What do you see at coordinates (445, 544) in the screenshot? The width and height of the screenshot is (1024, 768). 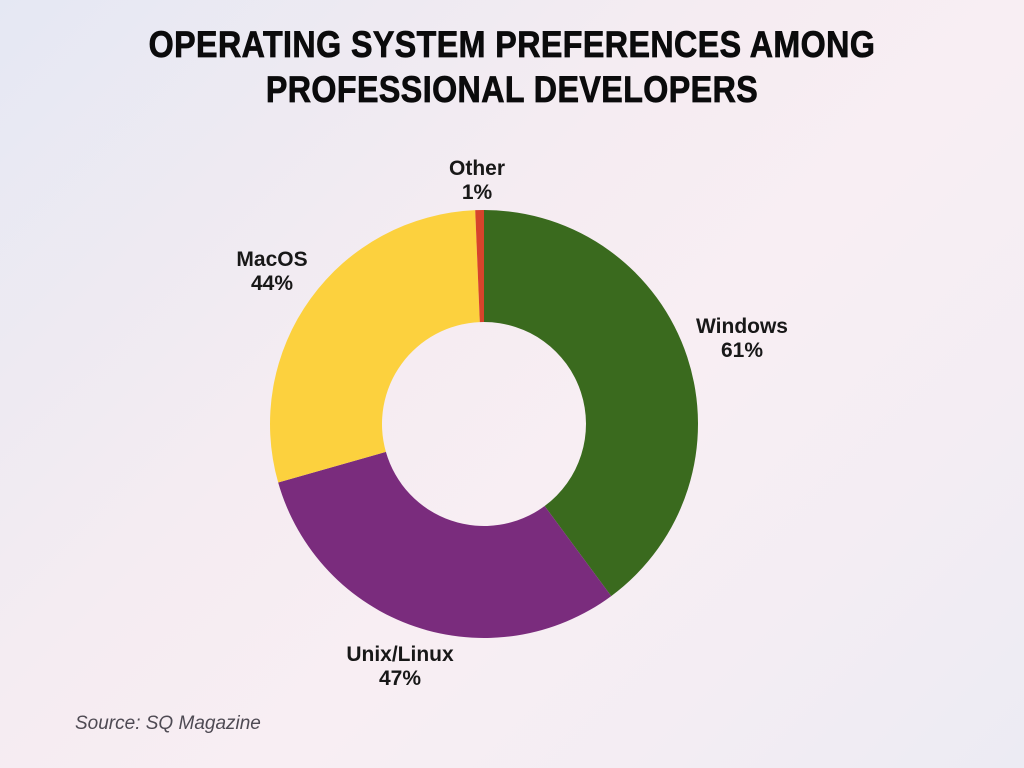 I see `slice-unix-linux` at bounding box center [445, 544].